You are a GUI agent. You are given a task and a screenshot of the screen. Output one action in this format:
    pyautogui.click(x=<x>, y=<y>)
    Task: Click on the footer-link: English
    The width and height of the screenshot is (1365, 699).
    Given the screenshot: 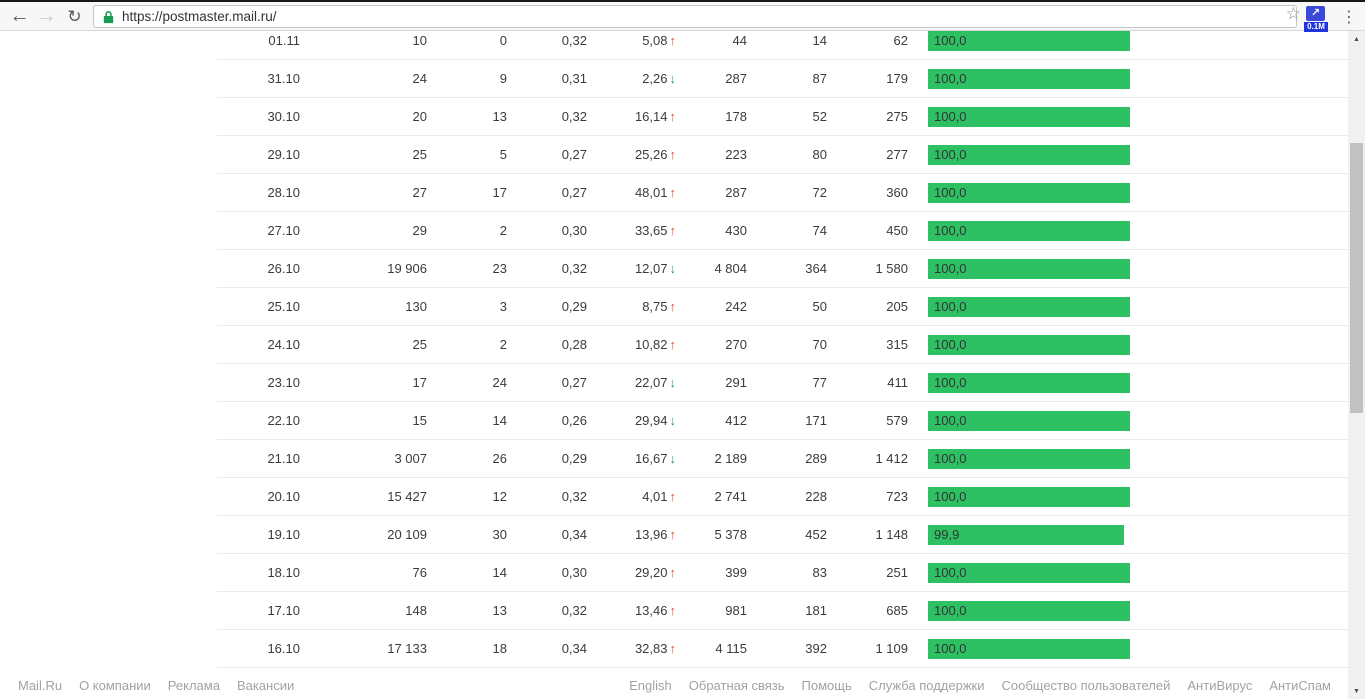 What is the action you would take?
    pyautogui.click(x=650, y=685)
    